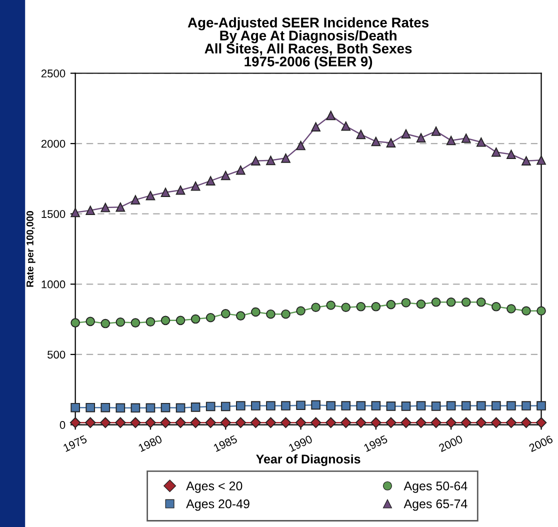 The image size is (558, 527). What do you see at coordinates (53, 144) in the screenshot?
I see `y-tick-label: 2000` at bounding box center [53, 144].